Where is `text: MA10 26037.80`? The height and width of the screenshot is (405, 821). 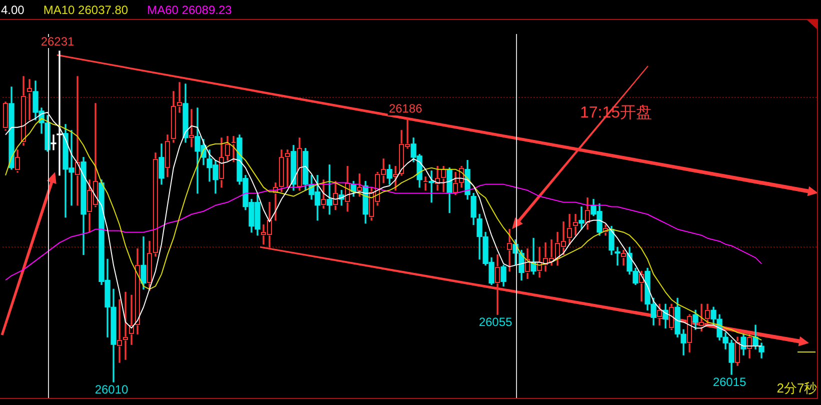
text: MA10 26037.80 is located at coordinates (85, 10).